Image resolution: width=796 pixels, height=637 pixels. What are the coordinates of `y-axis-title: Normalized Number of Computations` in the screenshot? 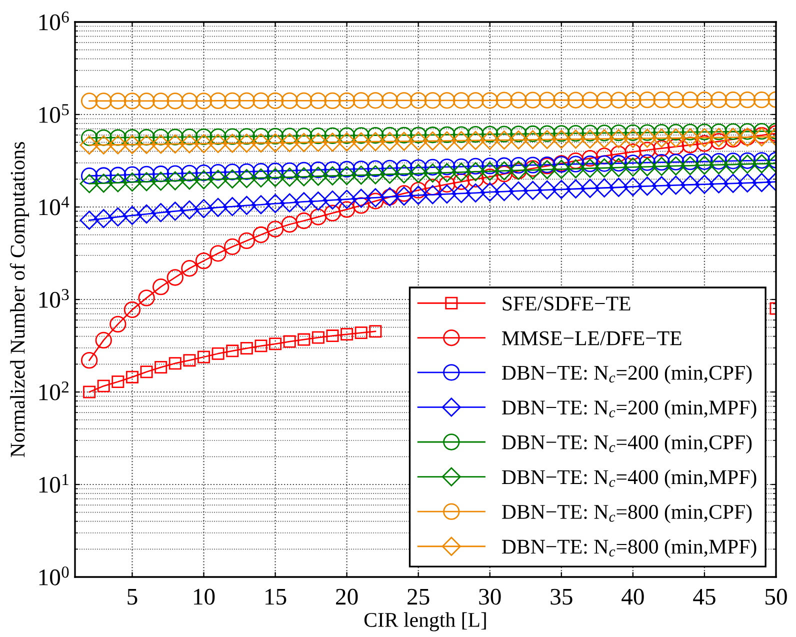 It's located at (19, 300).